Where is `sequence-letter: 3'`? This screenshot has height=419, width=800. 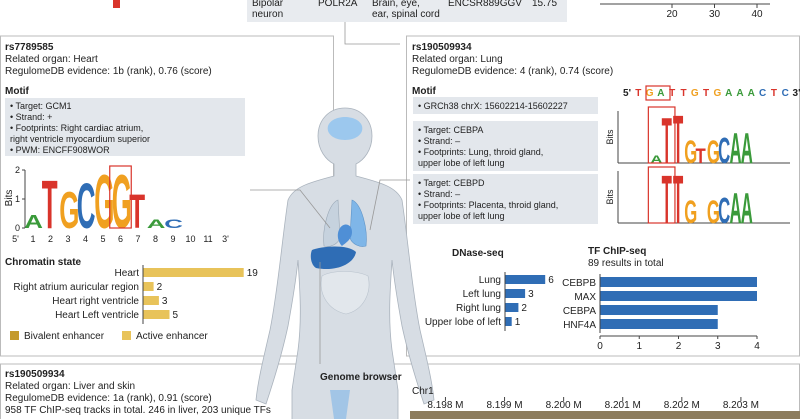 sequence-letter: 3' is located at coordinates (796, 93).